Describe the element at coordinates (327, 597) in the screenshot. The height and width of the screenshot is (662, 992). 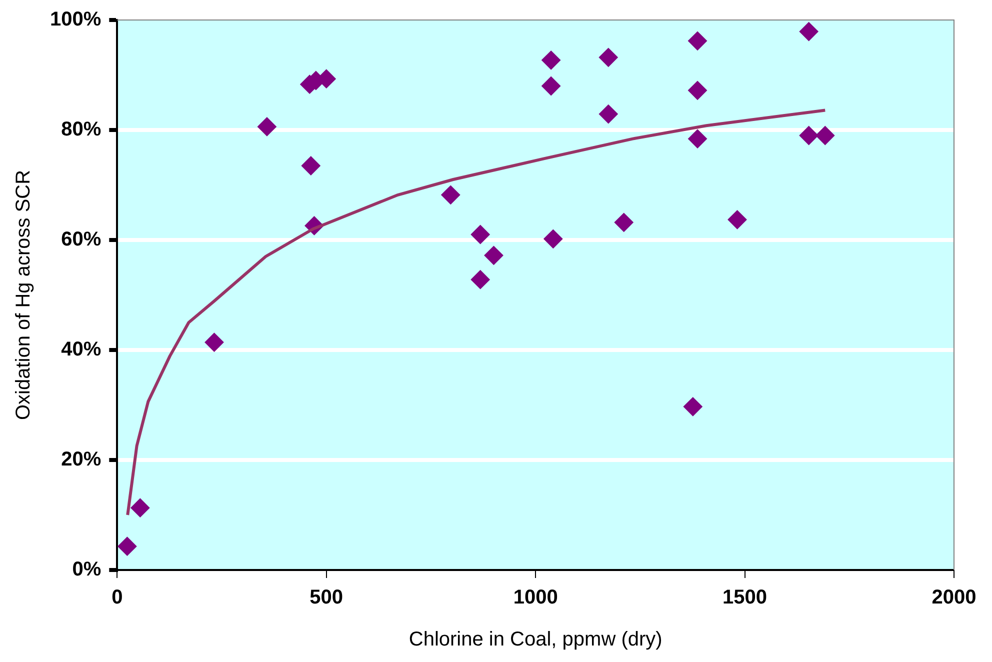
I see `x-tick-label: 500` at that location.